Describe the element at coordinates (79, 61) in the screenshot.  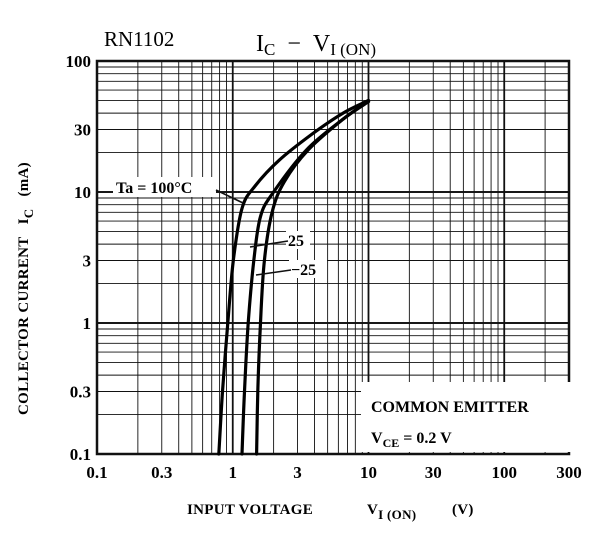
I see `y-tick-label: 100` at that location.